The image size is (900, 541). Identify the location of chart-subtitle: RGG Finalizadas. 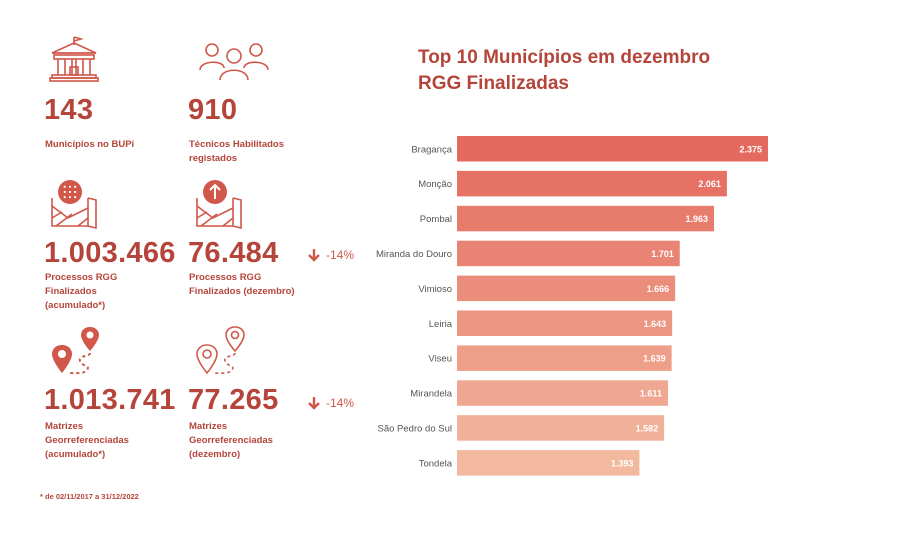
(493, 83).